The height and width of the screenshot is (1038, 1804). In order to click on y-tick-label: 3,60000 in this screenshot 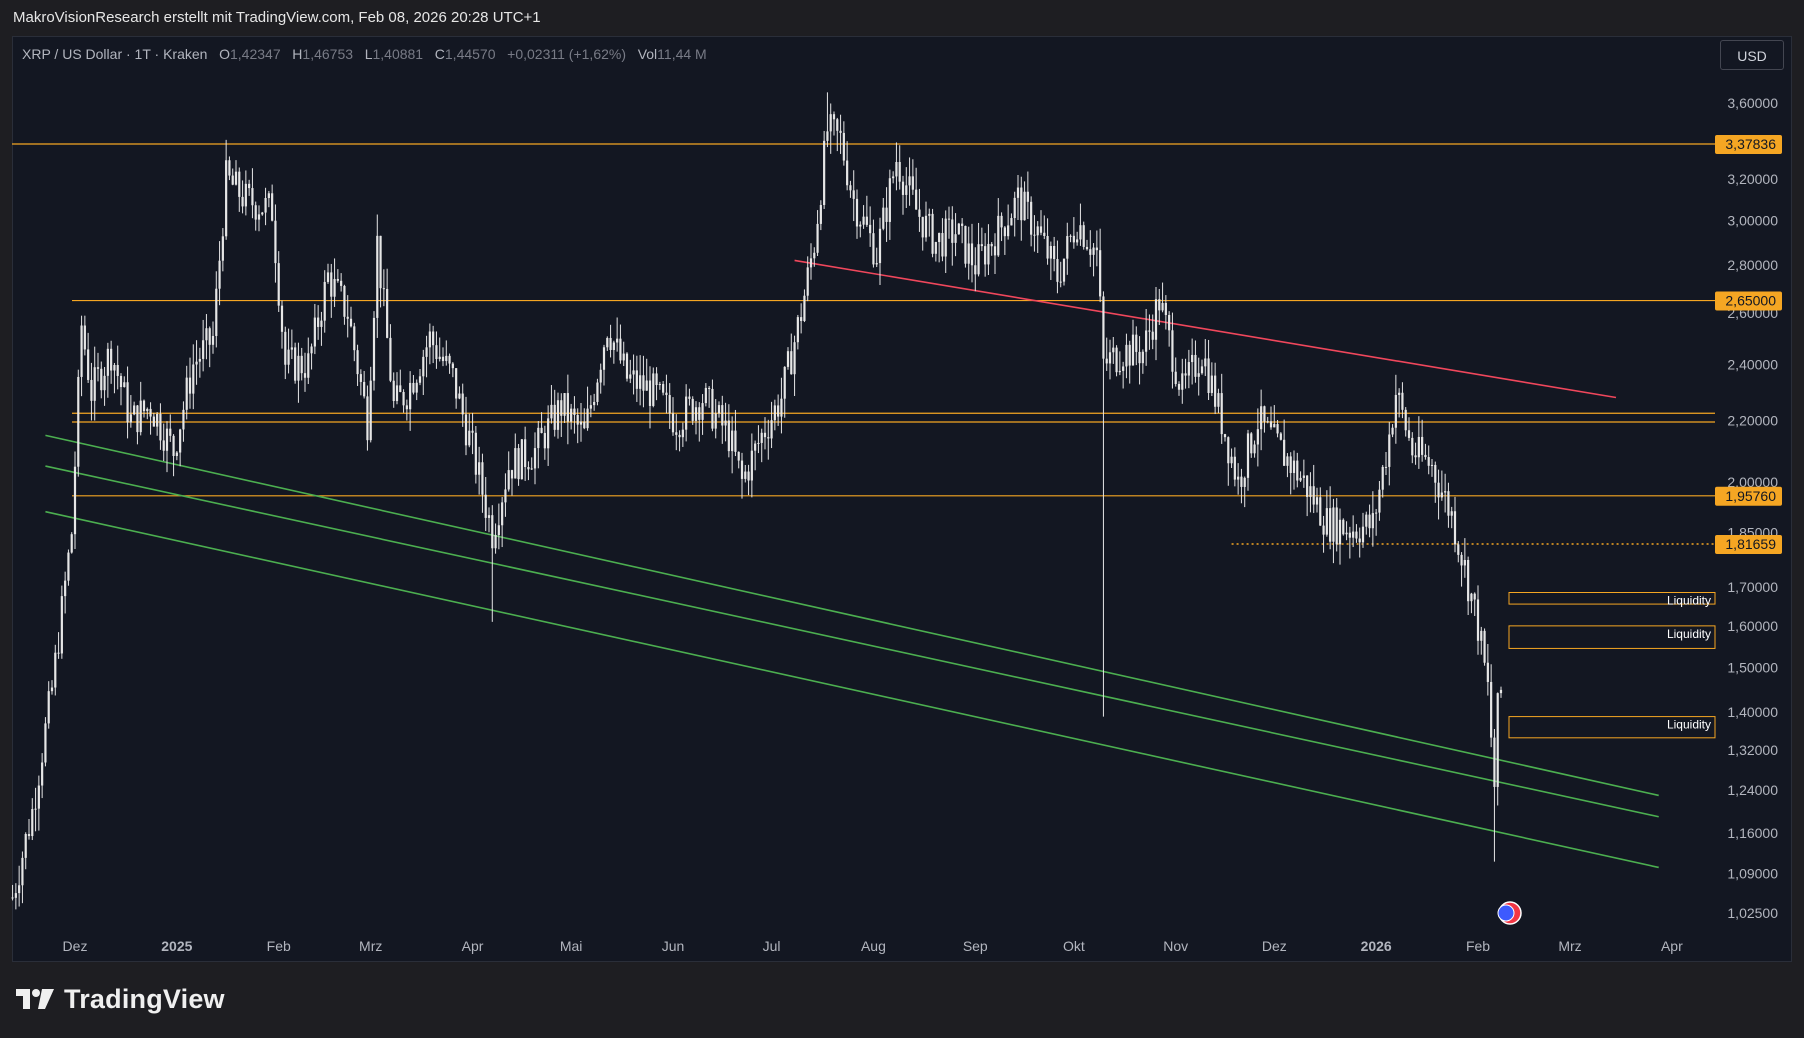, I will do `click(1752, 103)`.